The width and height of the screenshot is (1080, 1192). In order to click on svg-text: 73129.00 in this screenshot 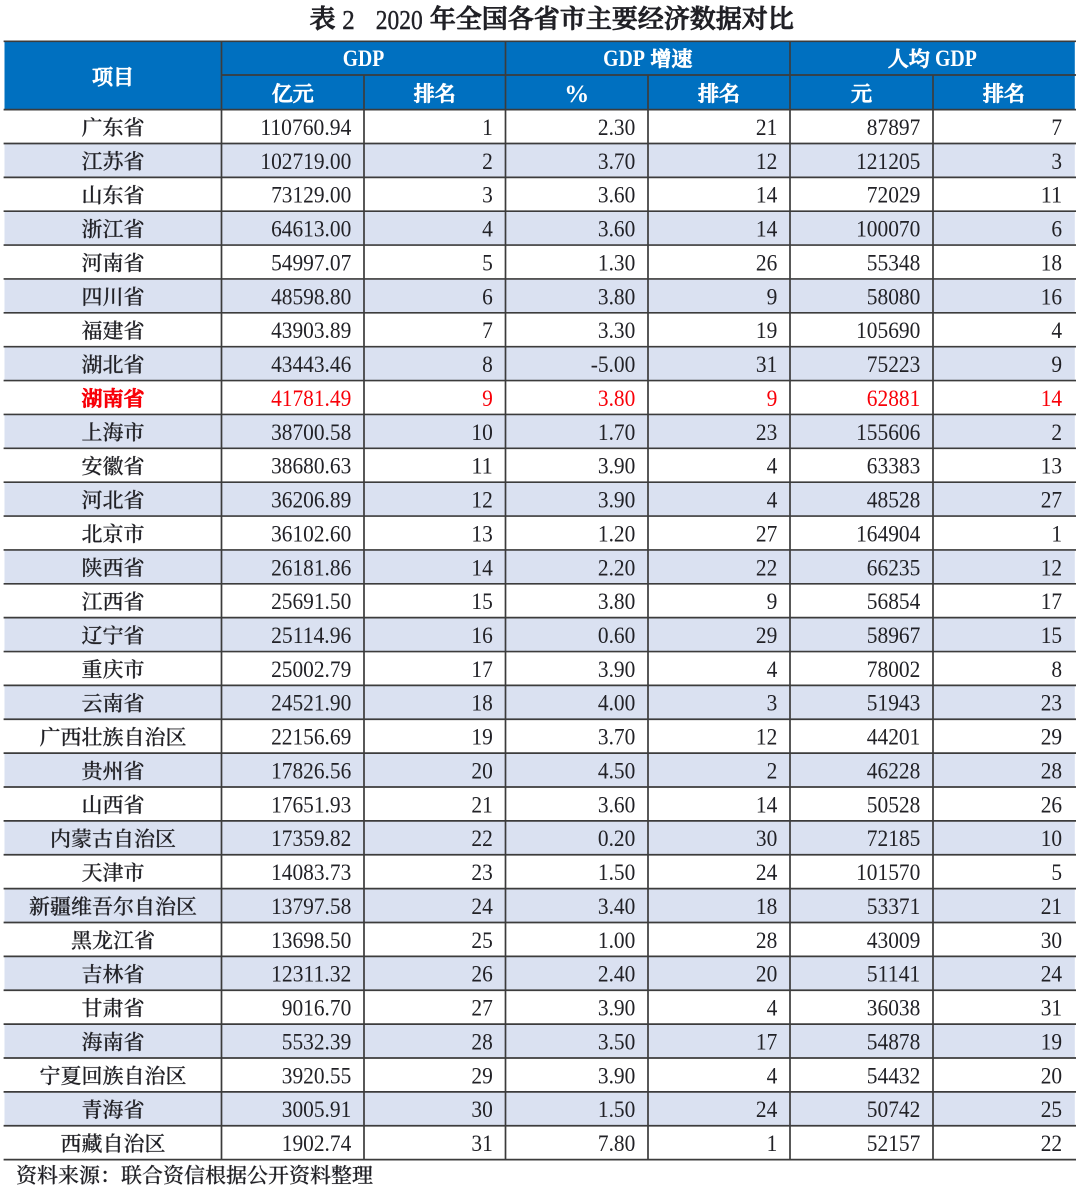, I will do `click(311, 195)`.